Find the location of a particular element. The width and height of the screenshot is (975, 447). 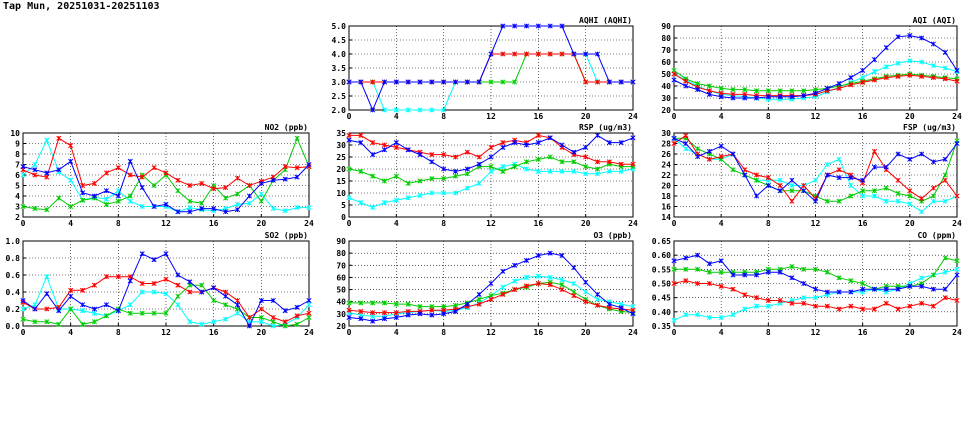

y-tick-label: 26 is located at coordinates (666, 154).